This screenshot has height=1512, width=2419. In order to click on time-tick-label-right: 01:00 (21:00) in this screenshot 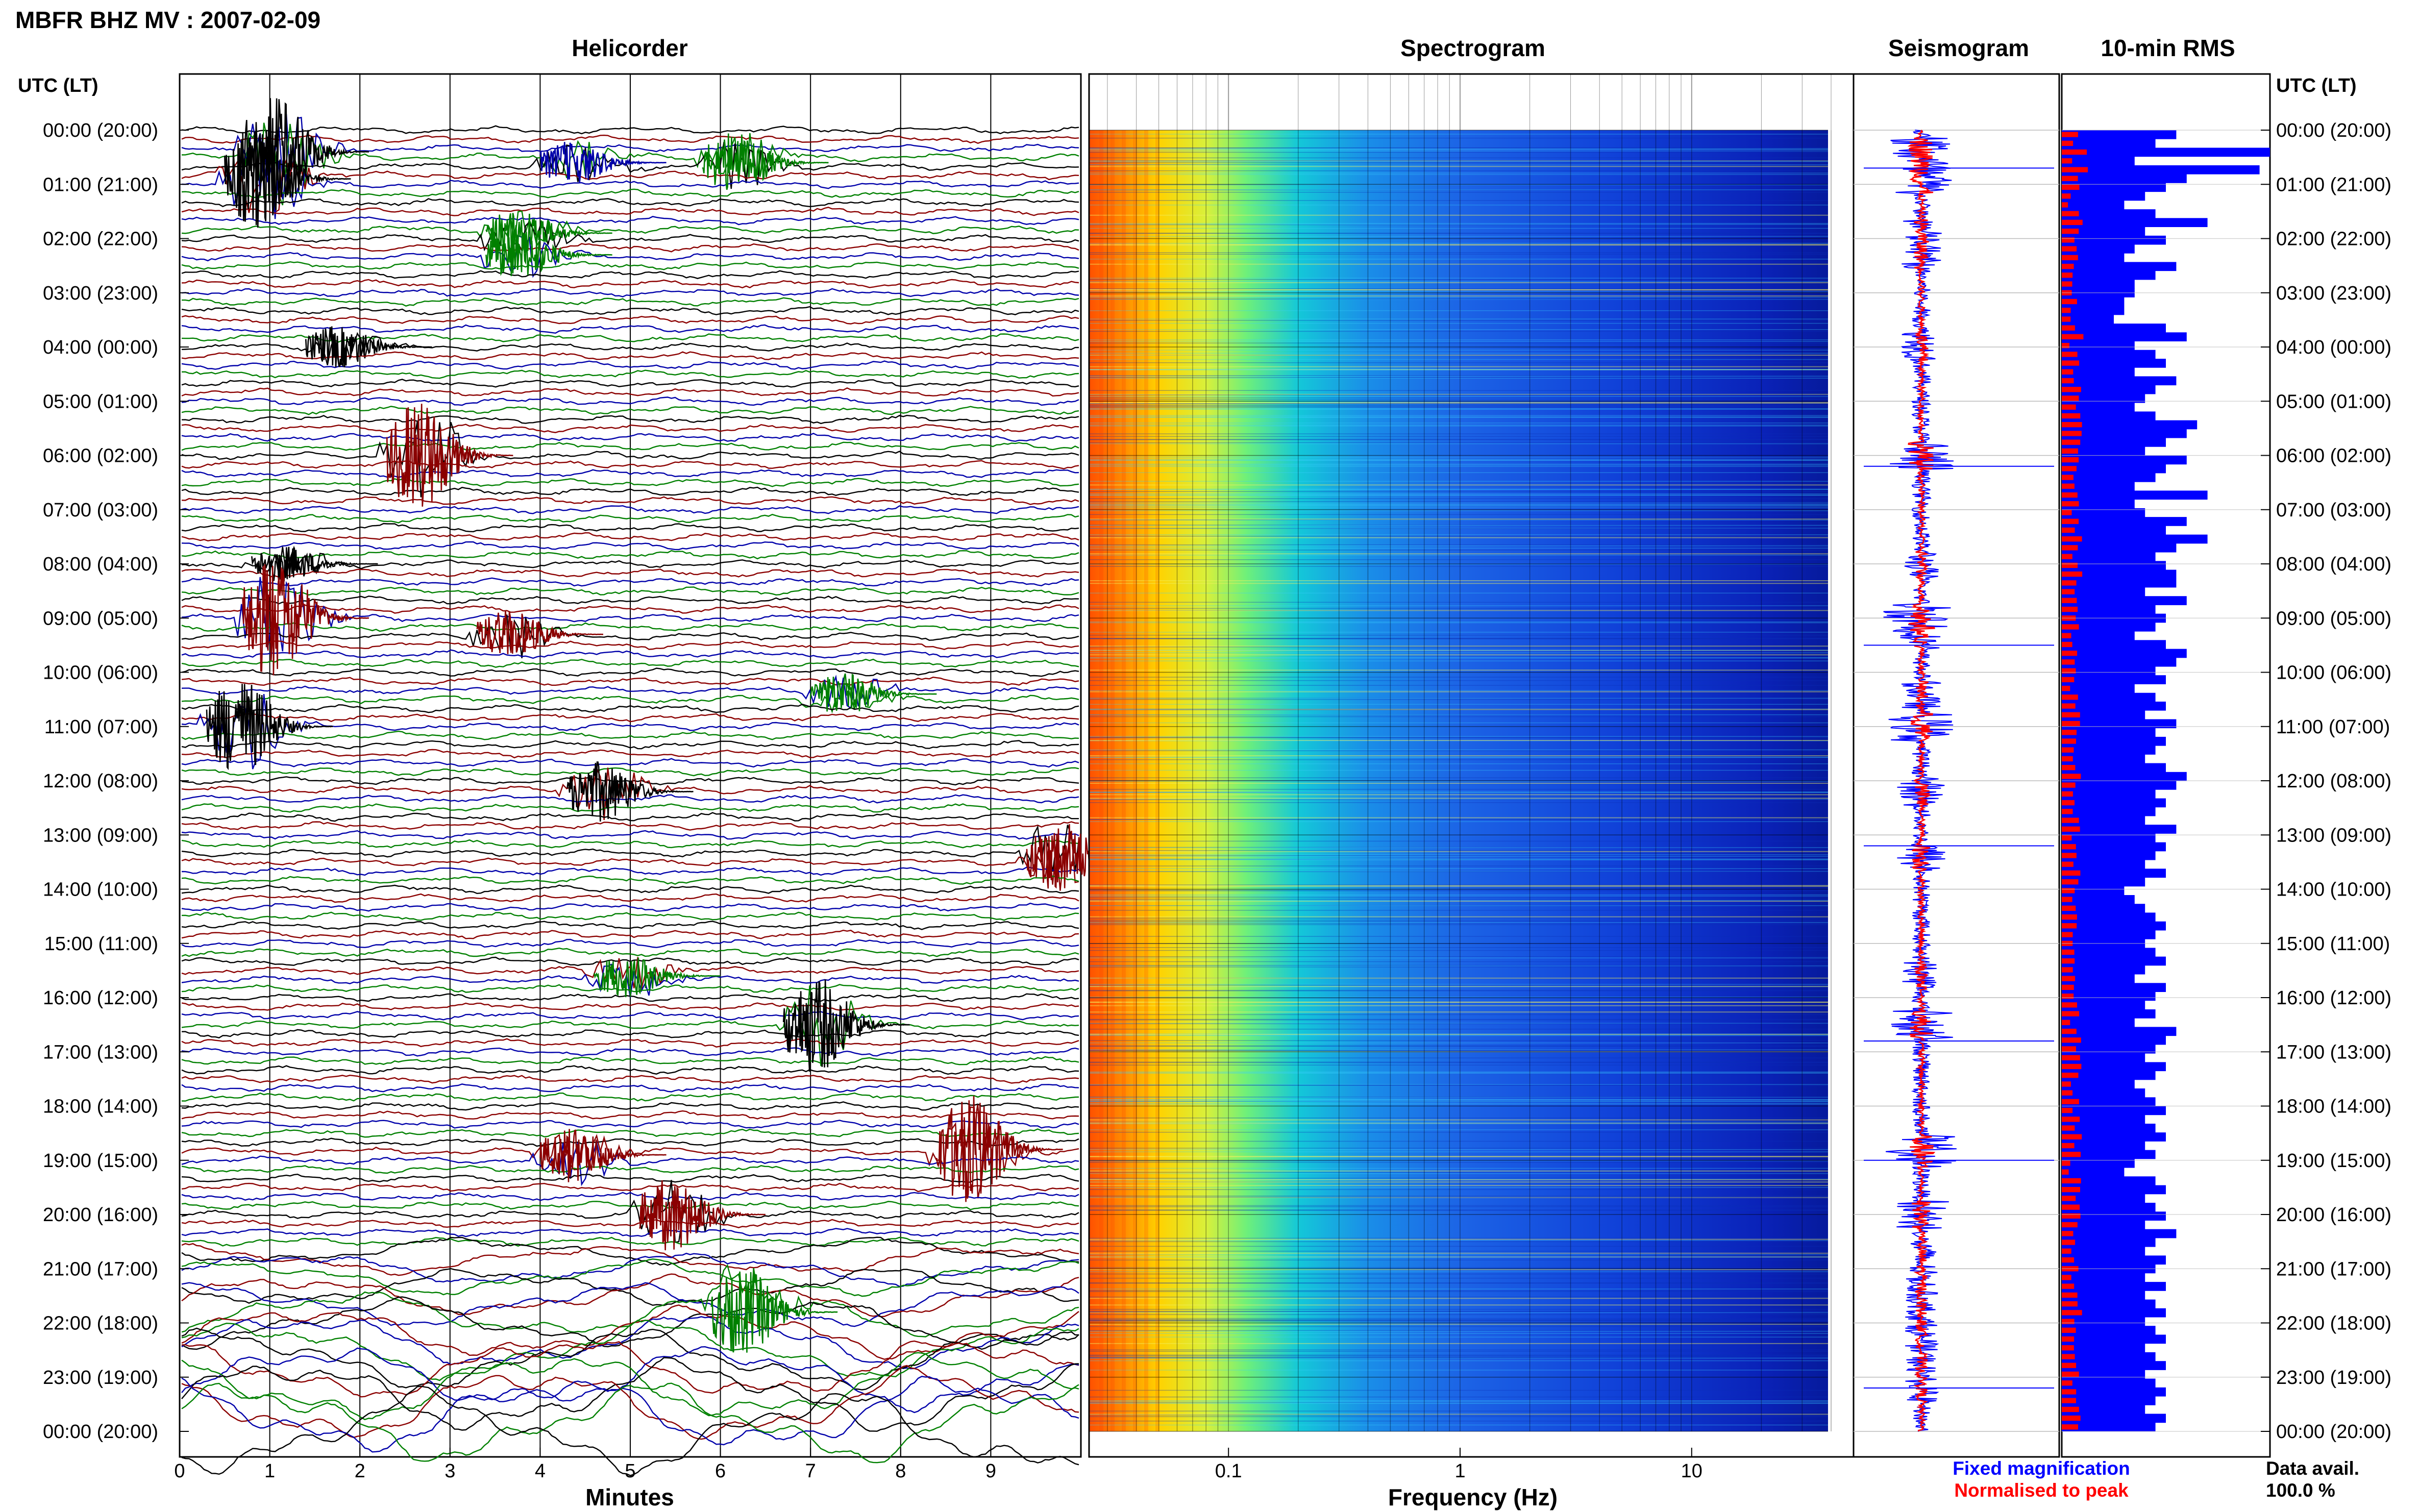, I will do `click(2333, 184)`.